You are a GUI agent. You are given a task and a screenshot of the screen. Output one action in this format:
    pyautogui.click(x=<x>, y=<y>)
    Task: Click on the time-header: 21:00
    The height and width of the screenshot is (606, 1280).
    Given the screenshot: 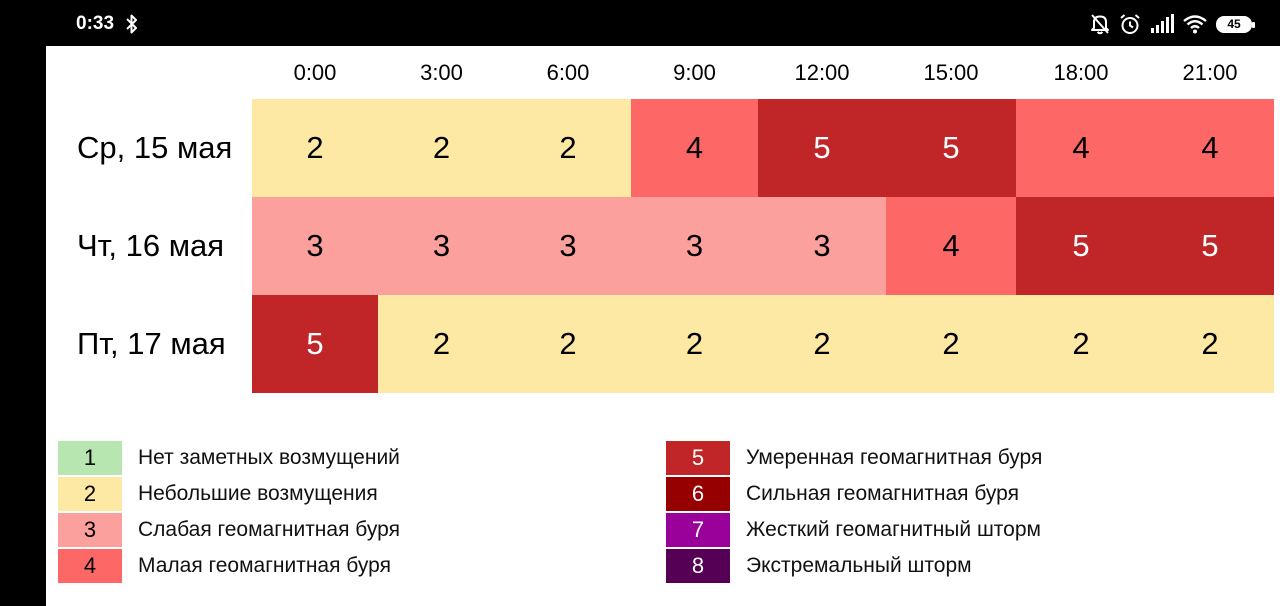 What is the action you would take?
    pyautogui.click(x=1210, y=72)
    